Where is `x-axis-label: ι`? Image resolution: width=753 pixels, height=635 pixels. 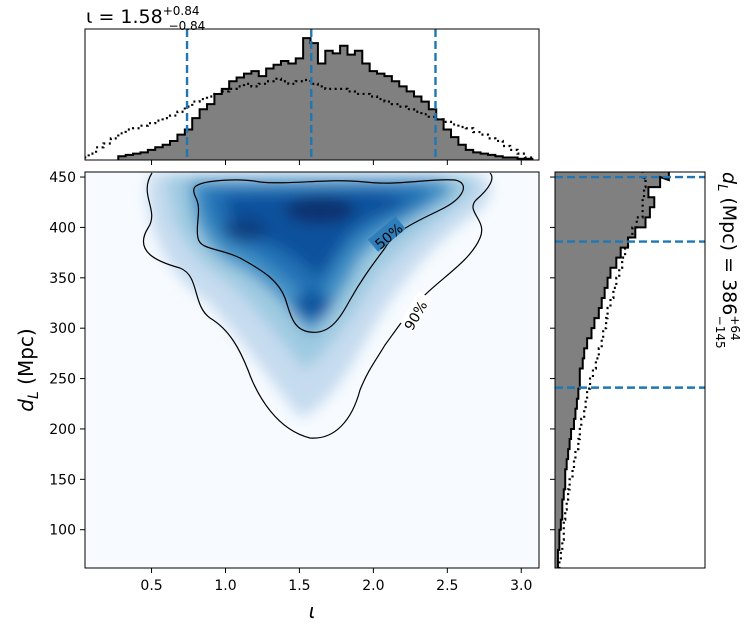
x-axis-label: ι is located at coordinates (312, 611).